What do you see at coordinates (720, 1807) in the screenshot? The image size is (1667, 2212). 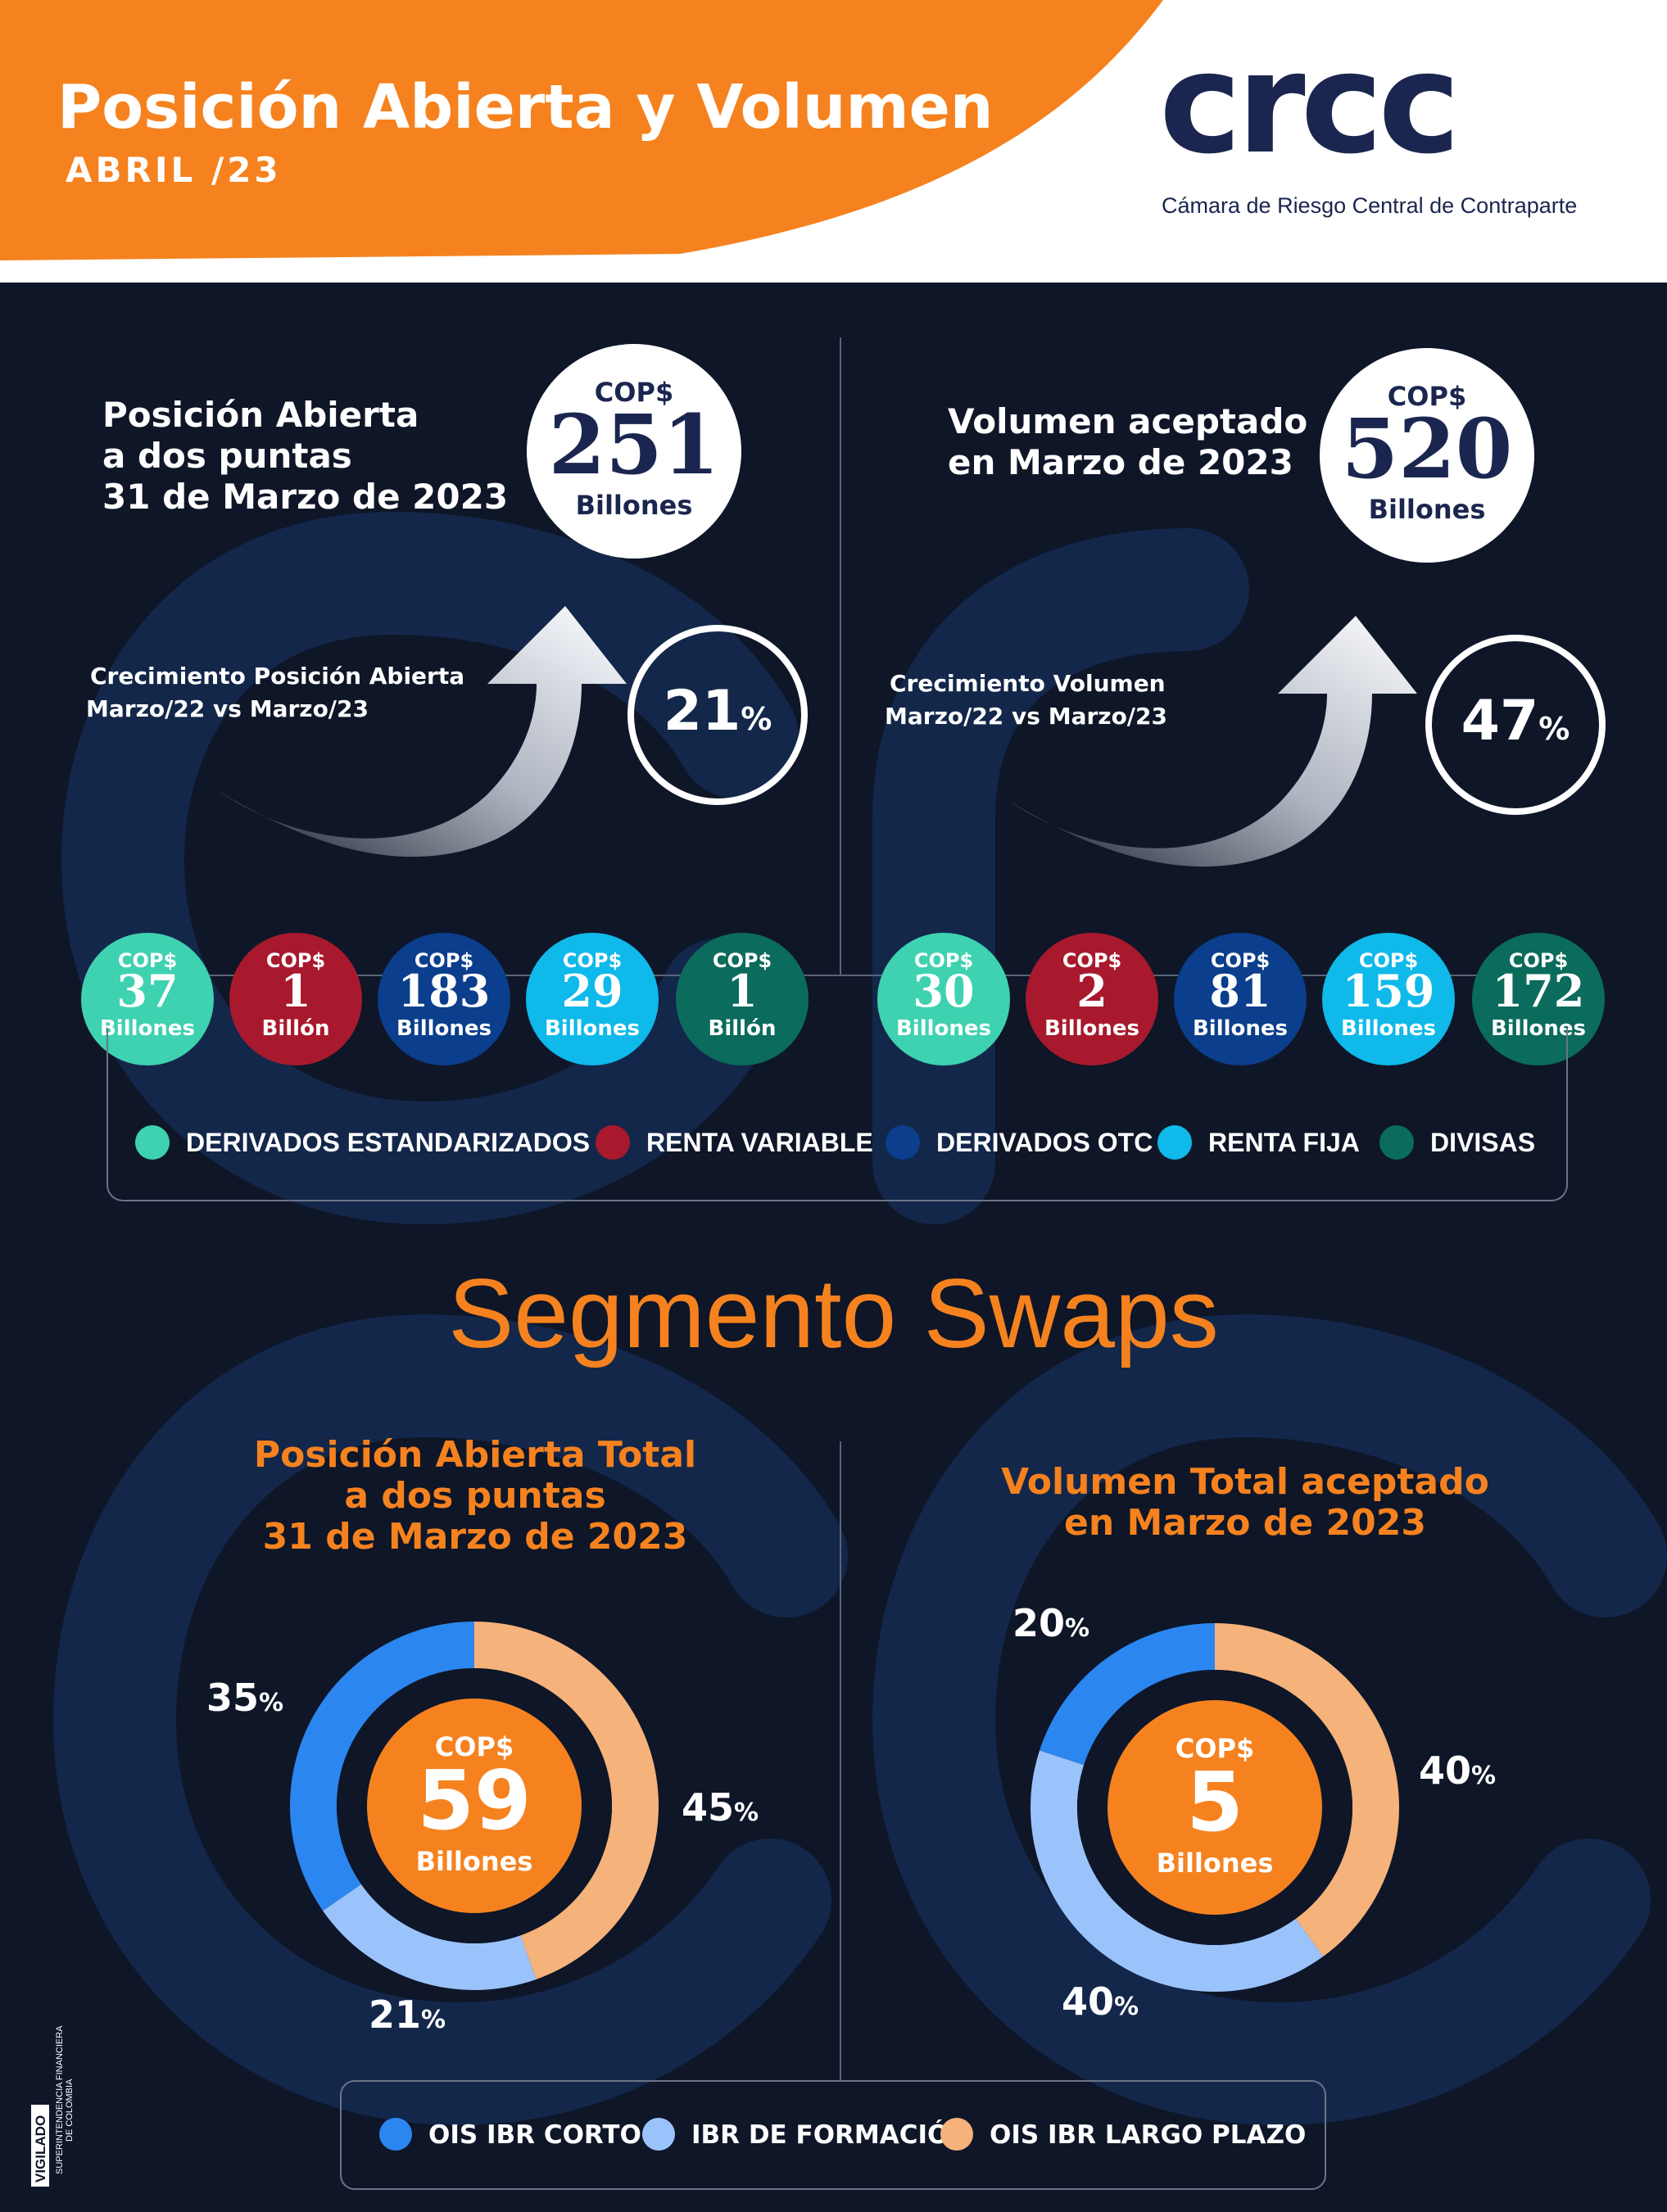 I see `donut-percent-label: 45%` at bounding box center [720, 1807].